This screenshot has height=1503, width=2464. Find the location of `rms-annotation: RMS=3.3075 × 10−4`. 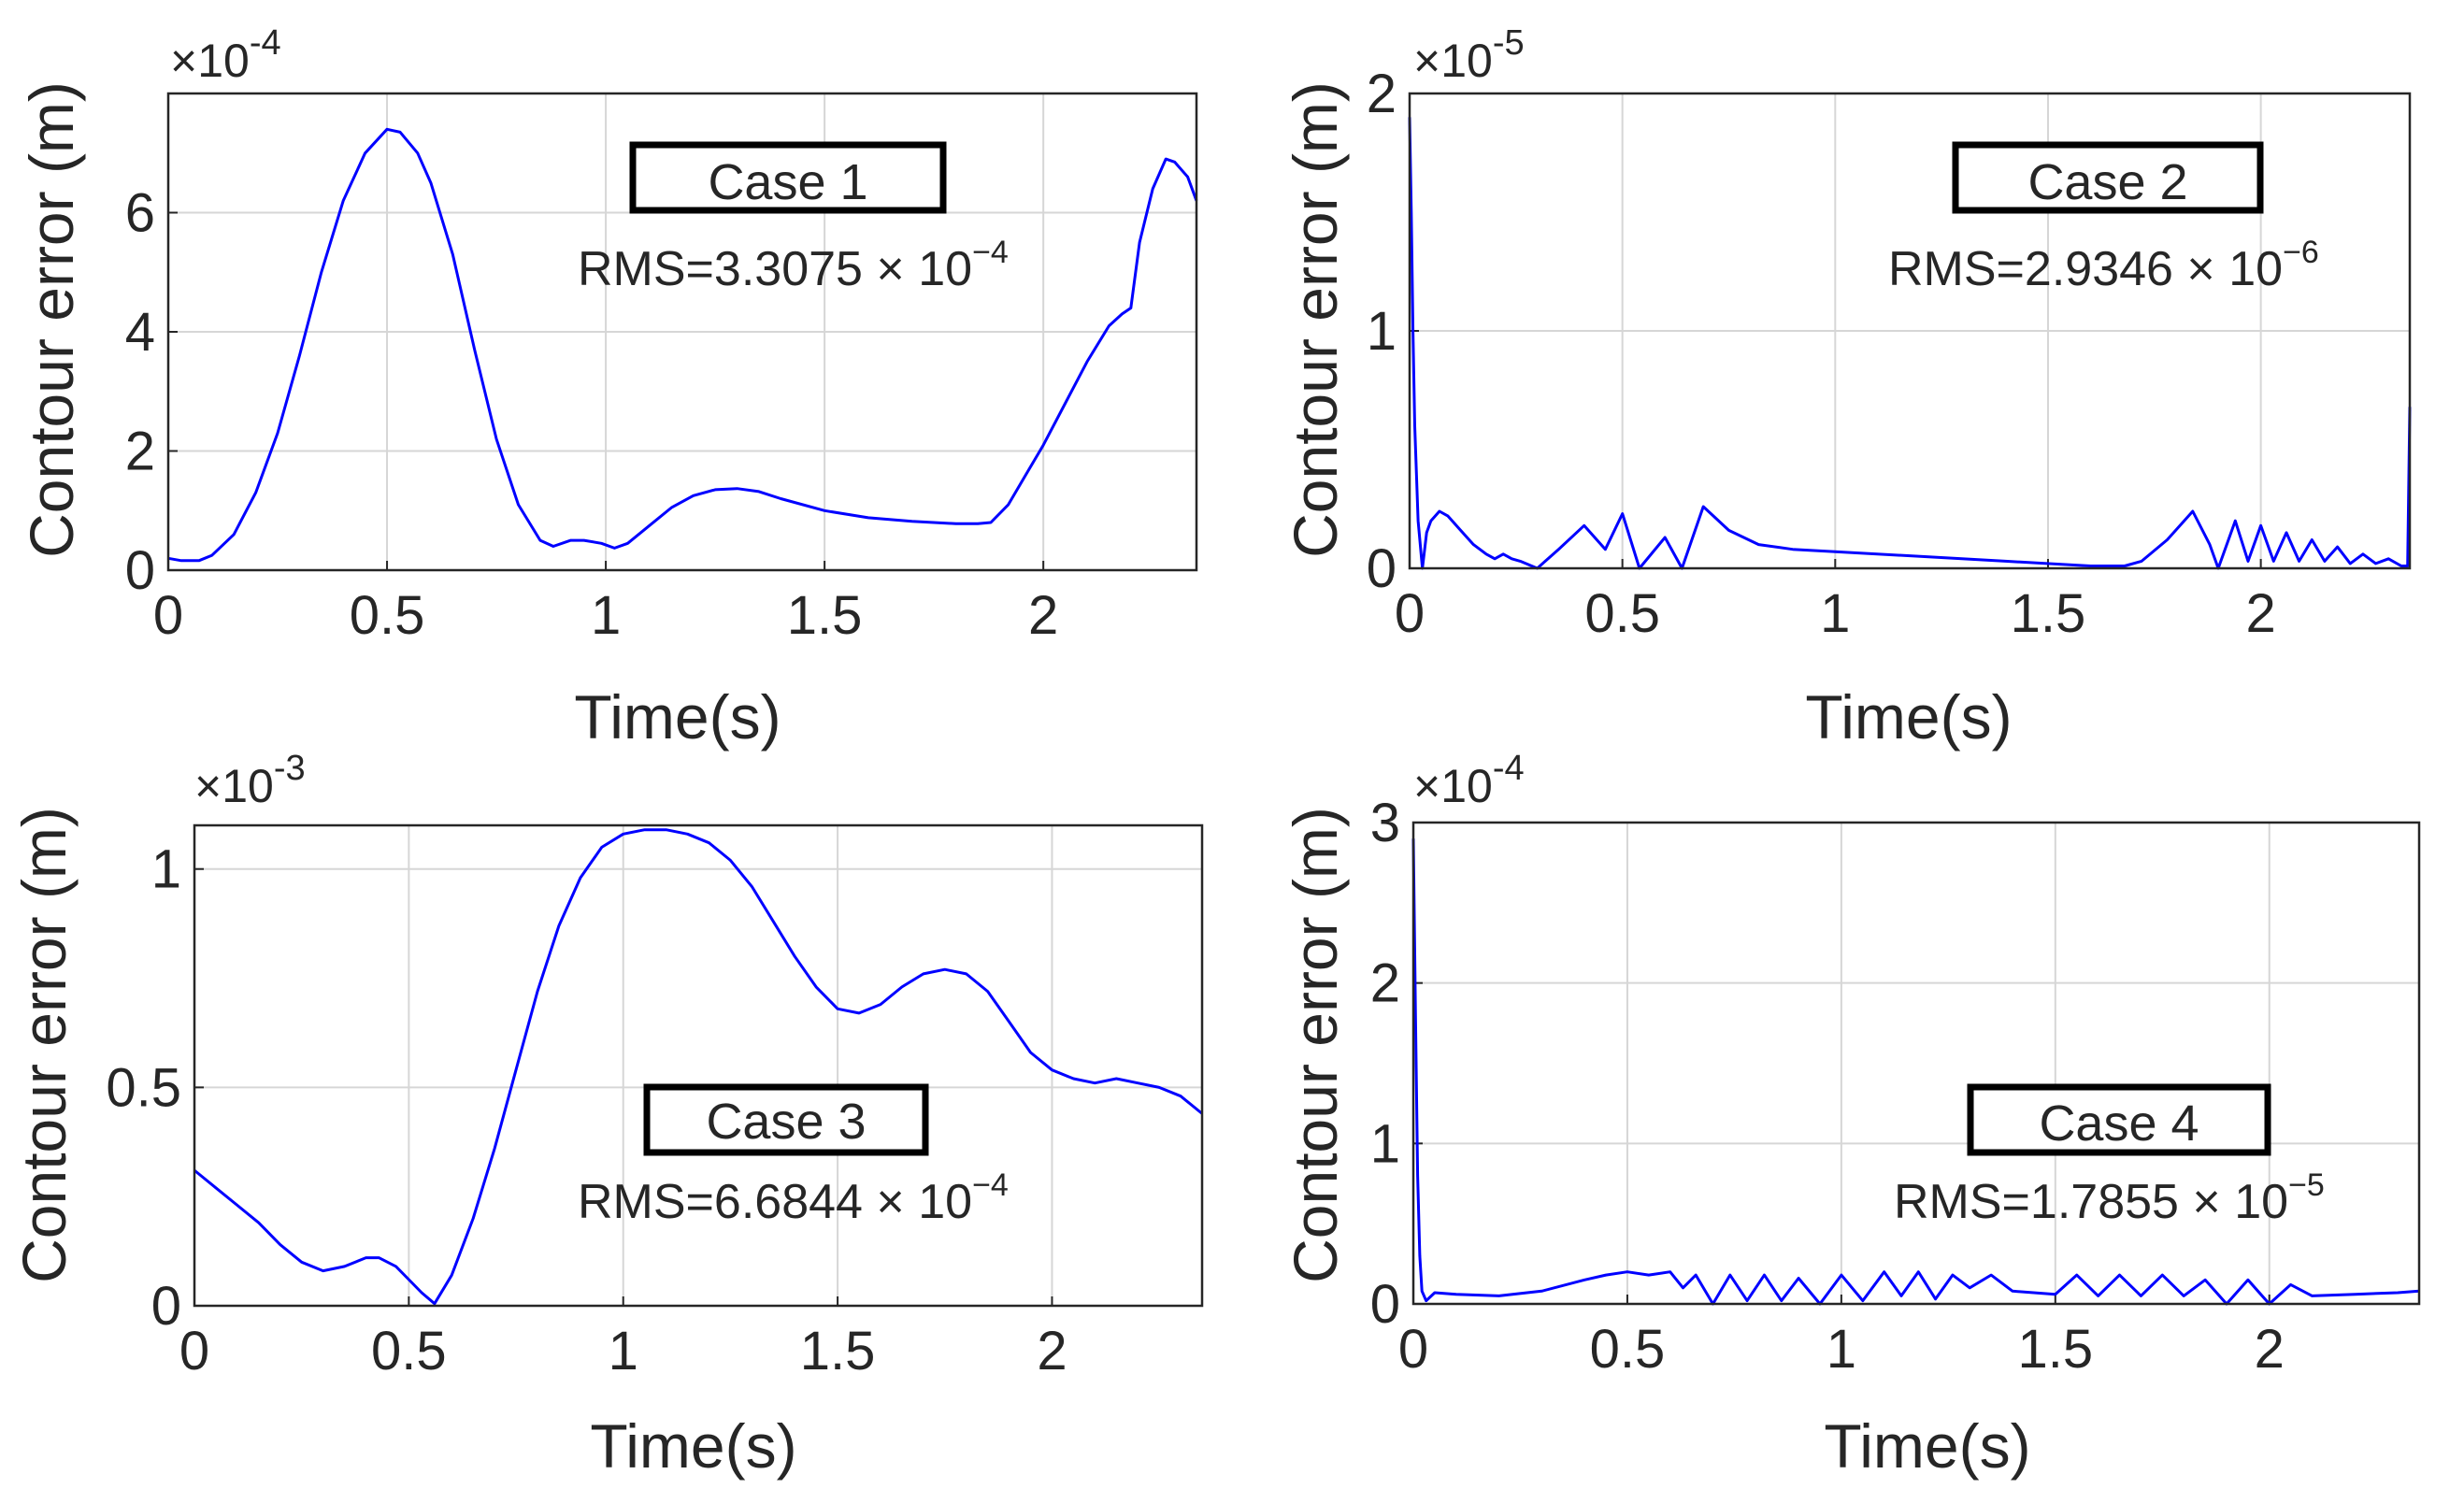

rms-annotation: RMS=3.3075 × 10−4 is located at coordinates (793, 265).